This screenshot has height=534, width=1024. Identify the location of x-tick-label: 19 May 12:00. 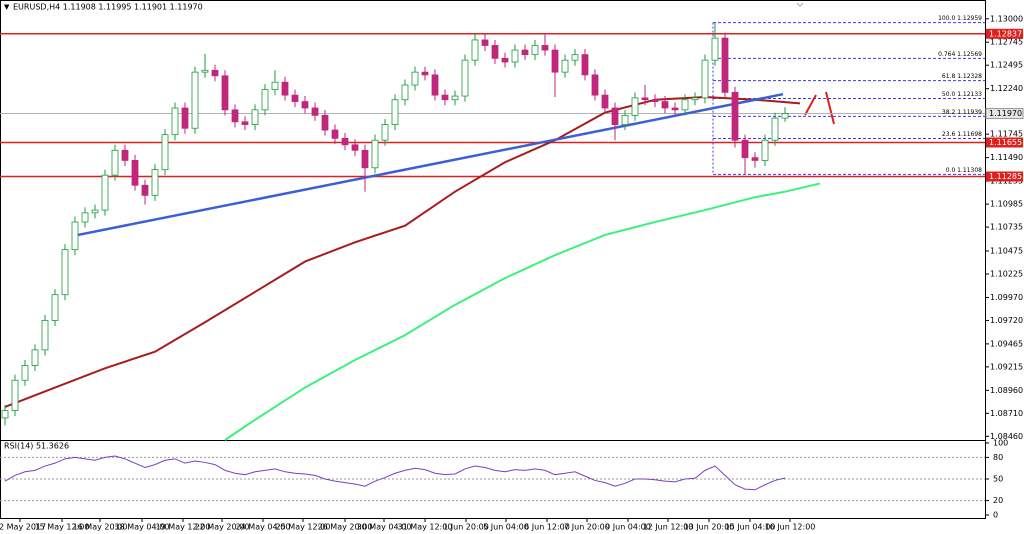
(183, 527).